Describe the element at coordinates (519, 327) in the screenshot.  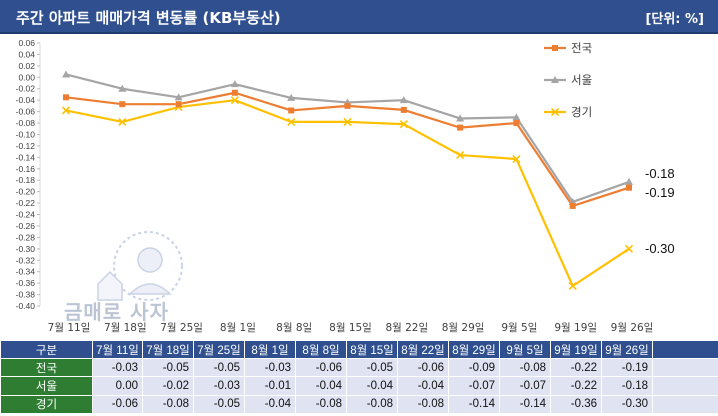
I see `x-tick-label: 9월 5일` at that location.